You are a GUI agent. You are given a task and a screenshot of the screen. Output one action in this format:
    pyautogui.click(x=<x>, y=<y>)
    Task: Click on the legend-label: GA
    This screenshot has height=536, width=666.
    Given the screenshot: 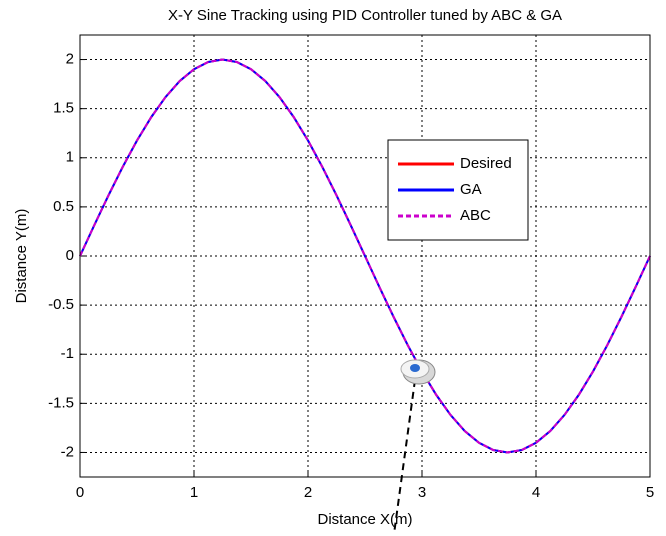 What is the action you would take?
    pyautogui.click(x=471, y=189)
    